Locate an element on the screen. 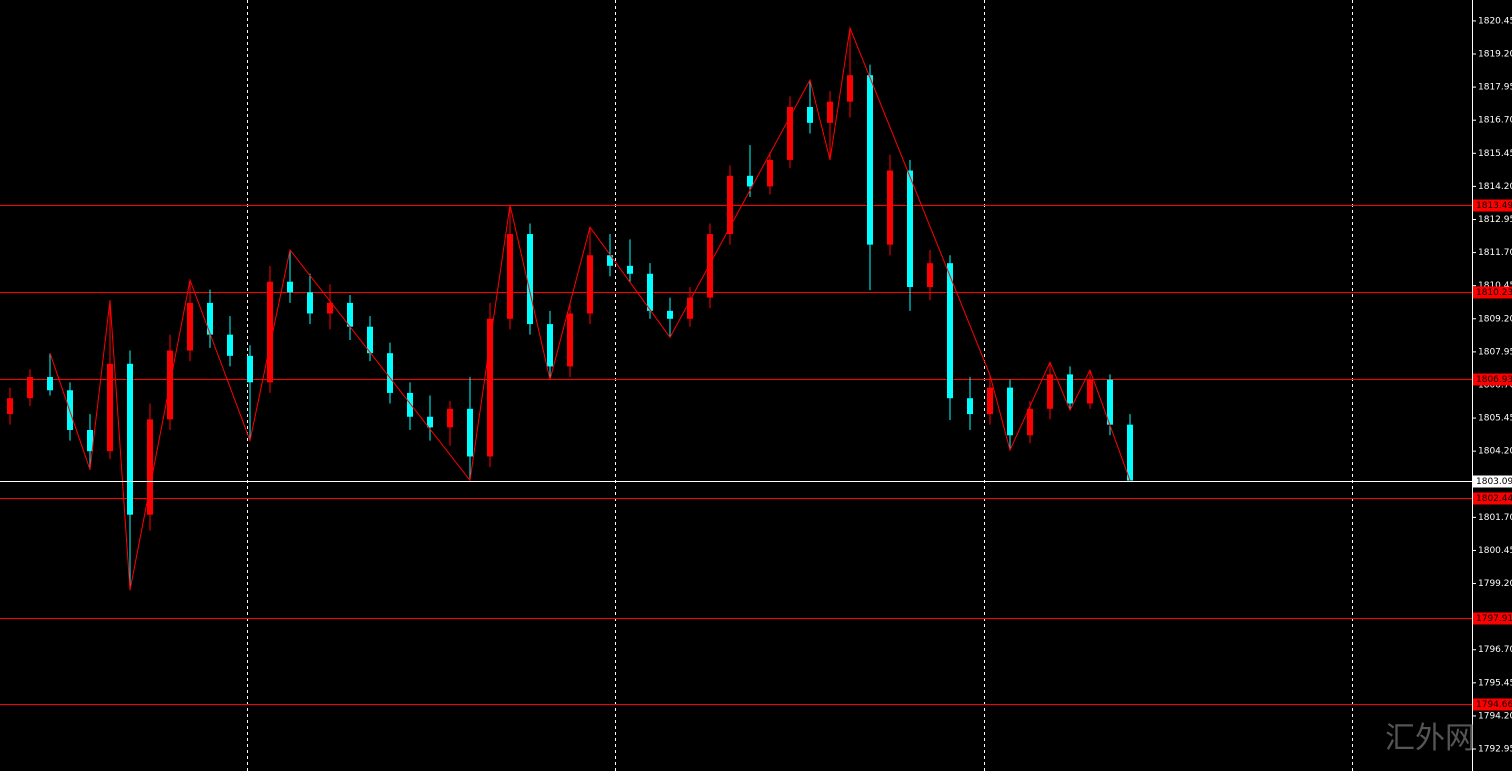 The width and height of the screenshot is (1512, 771). y-tick-label: 1815.45 is located at coordinates (1495, 154).